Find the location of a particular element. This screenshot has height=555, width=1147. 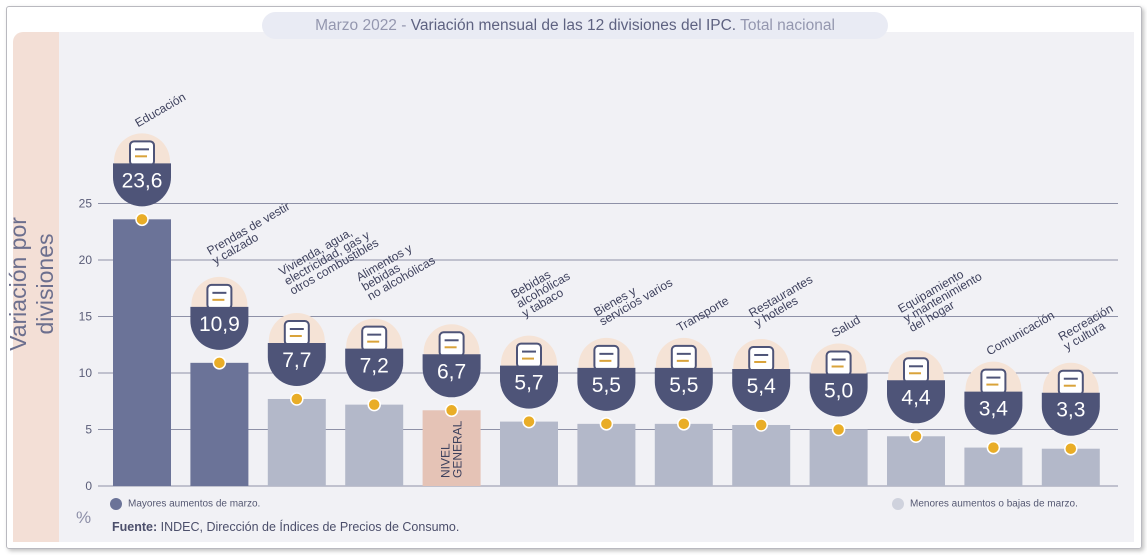

lightbulb-icon-shape is located at coordinates (296, 332).